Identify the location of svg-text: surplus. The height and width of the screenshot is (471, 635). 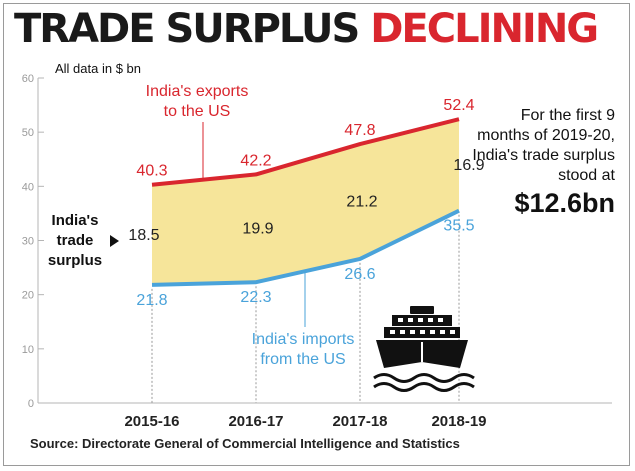
(75, 260).